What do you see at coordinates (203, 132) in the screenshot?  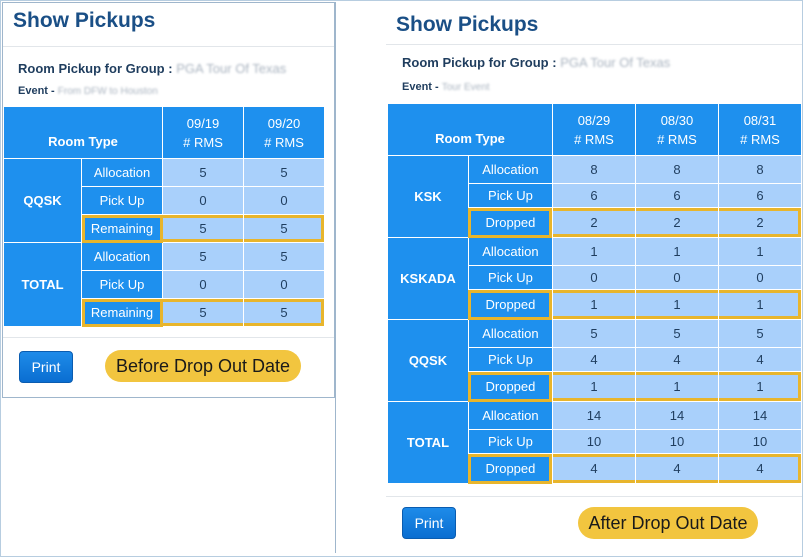 I see `header-date: 09/19 # RMS` at bounding box center [203, 132].